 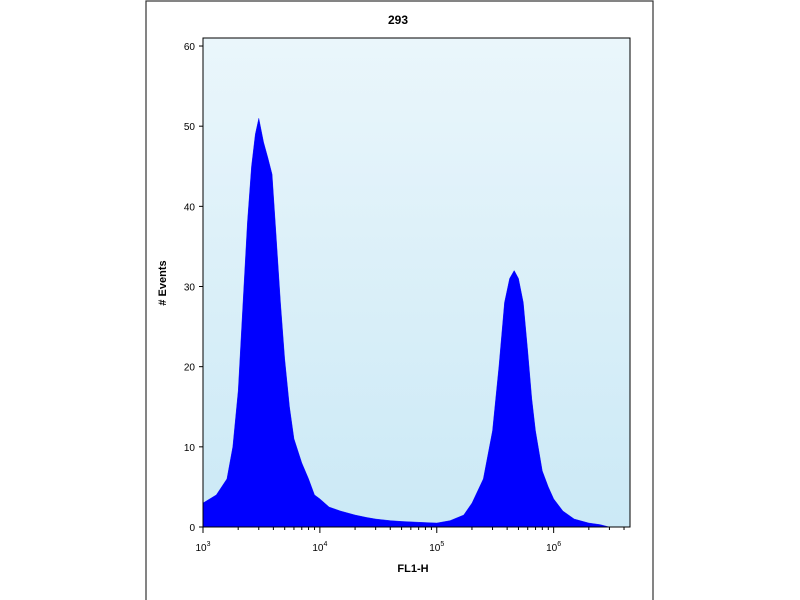 What do you see at coordinates (319, 547) in the screenshot?
I see `x-tick-label: 10⁴` at bounding box center [319, 547].